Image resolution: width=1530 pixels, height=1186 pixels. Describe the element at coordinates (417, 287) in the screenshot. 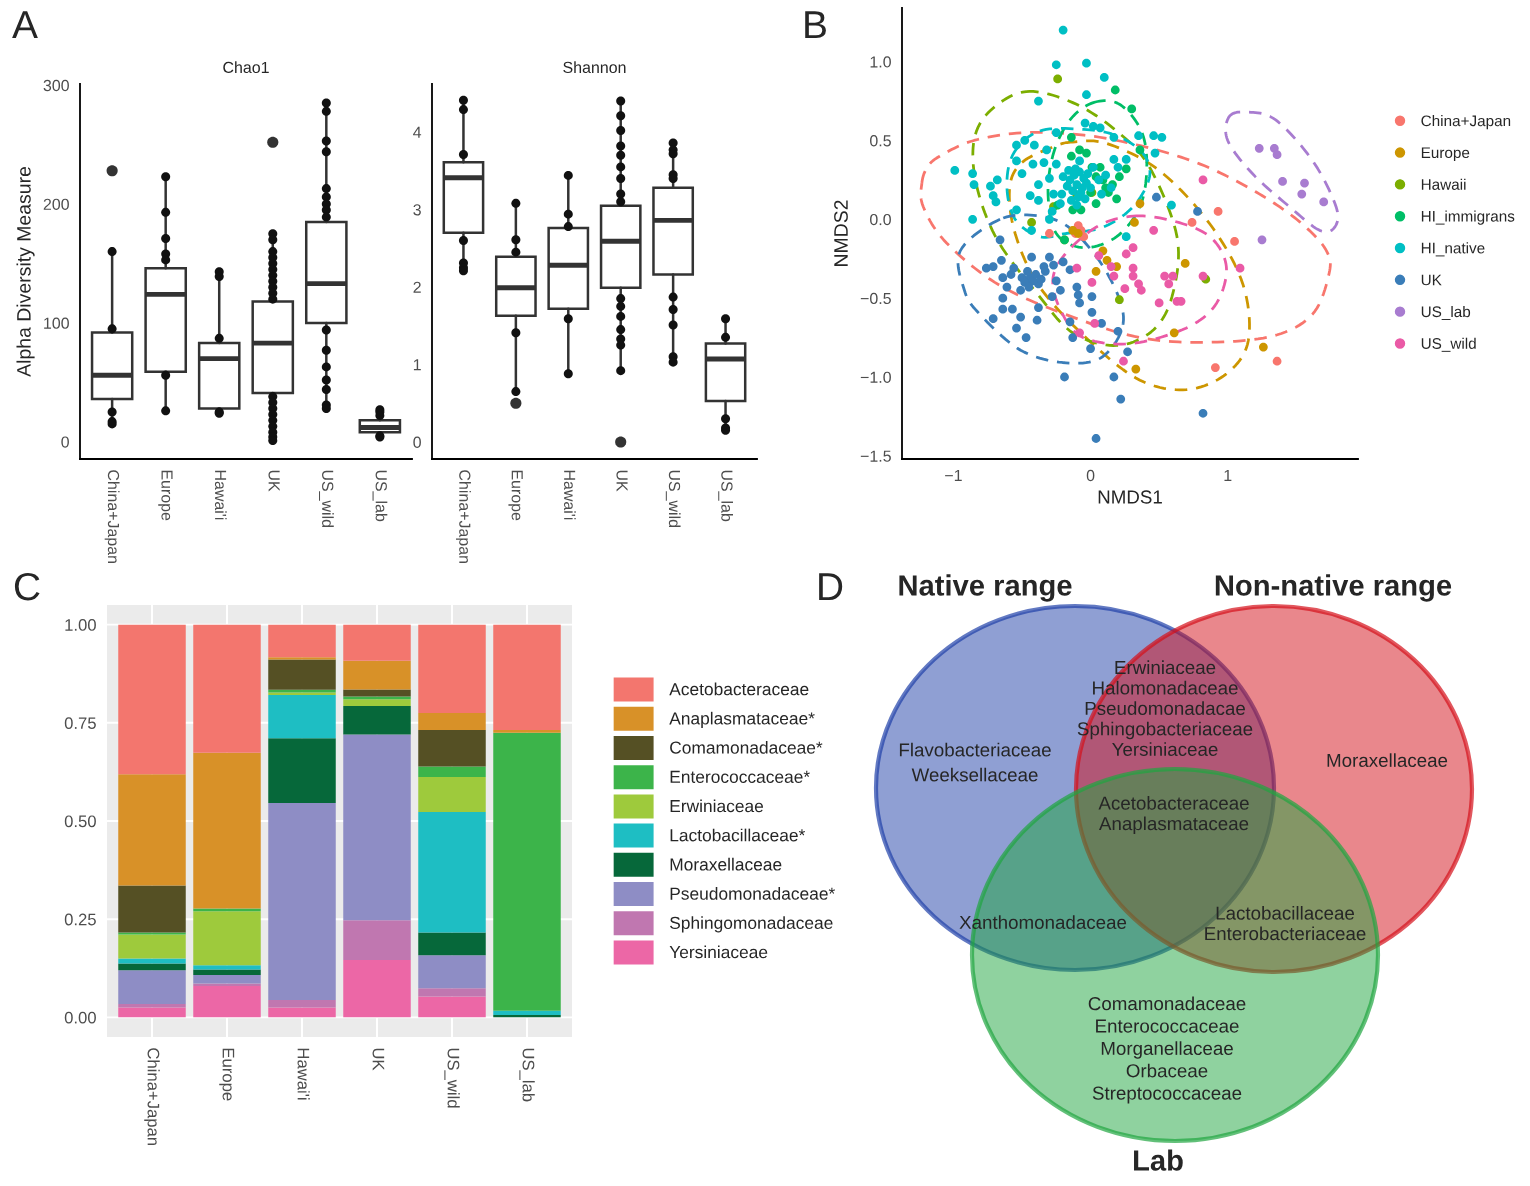

I see `y-tick-label: 2` at that location.